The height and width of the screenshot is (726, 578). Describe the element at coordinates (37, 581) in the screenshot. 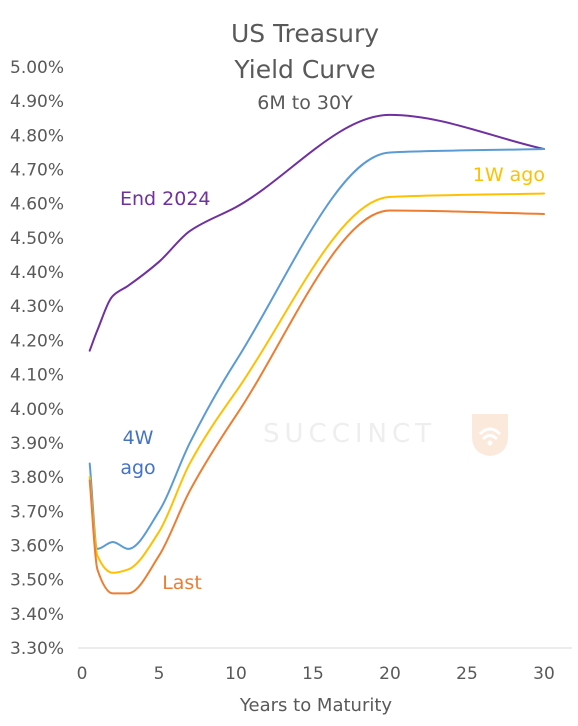

I see `y-tick-label: 3.50%` at that location.